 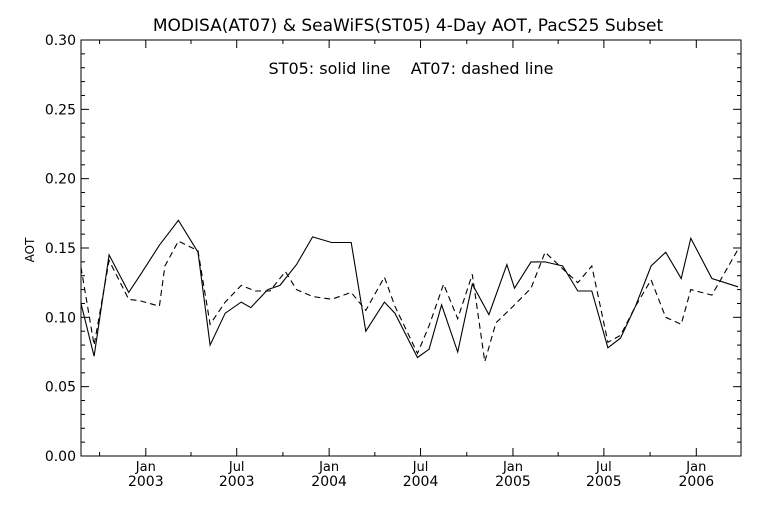 I want to click on y-axis-label: AOT, so click(x=30, y=249).